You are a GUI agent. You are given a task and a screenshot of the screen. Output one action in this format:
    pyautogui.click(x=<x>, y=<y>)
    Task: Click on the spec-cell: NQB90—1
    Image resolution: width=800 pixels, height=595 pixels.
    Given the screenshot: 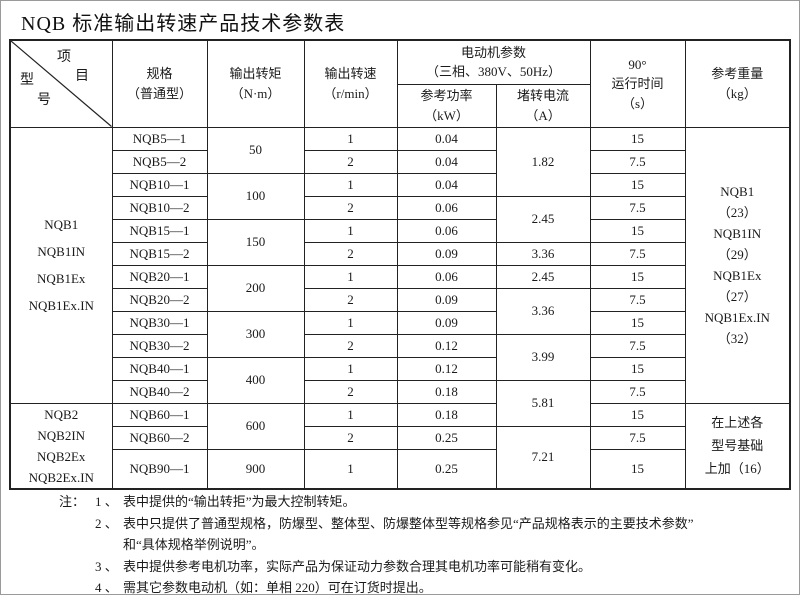 What is the action you would take?
    pyautogui.click(x=159, y=469)
    